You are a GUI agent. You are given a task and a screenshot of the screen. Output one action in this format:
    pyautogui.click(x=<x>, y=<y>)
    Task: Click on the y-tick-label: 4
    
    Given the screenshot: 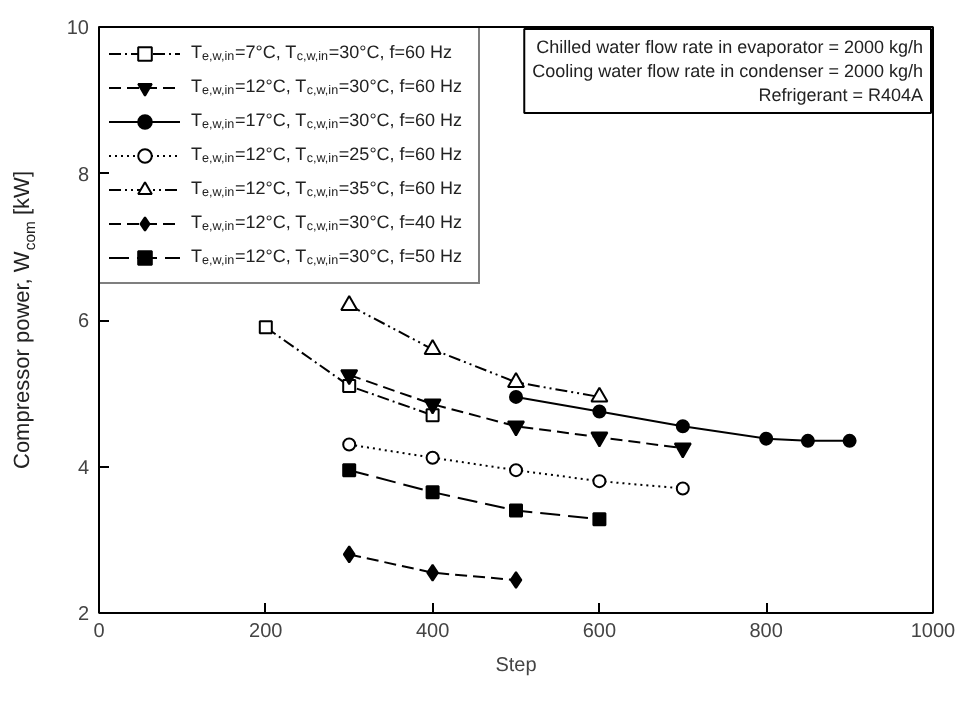 What is the action you would take?
    pyautogui.click(x=83, y=468)
    